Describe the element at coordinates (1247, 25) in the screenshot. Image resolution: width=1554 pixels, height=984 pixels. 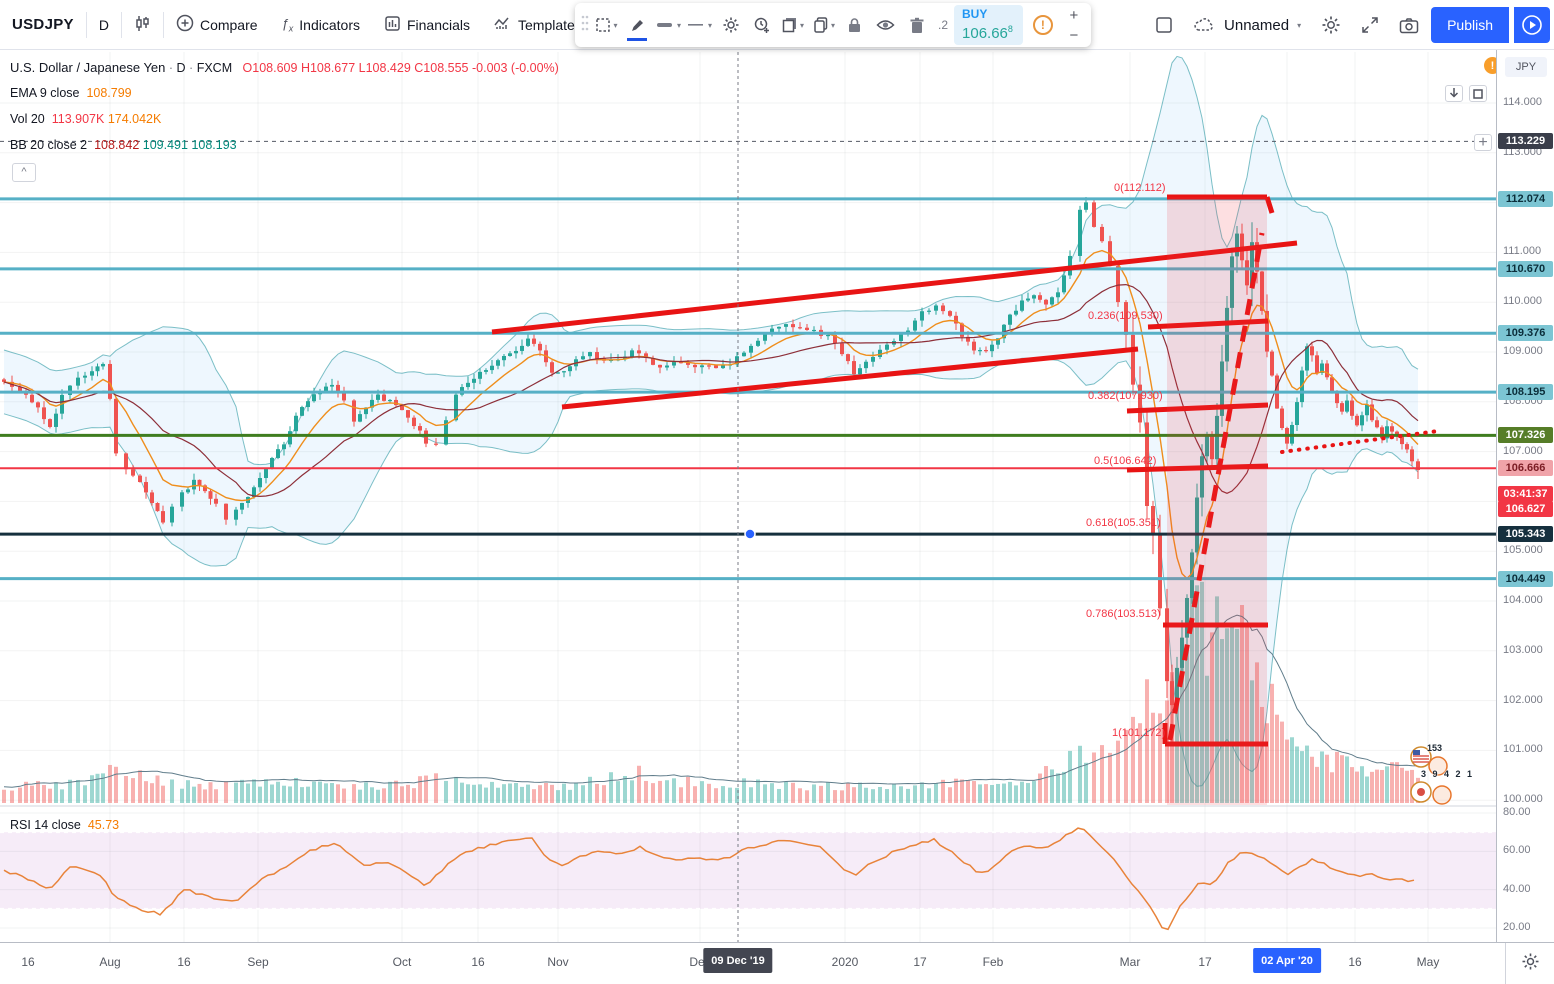
I see `cloud-layout-button: Unnamed ▾` at that location.